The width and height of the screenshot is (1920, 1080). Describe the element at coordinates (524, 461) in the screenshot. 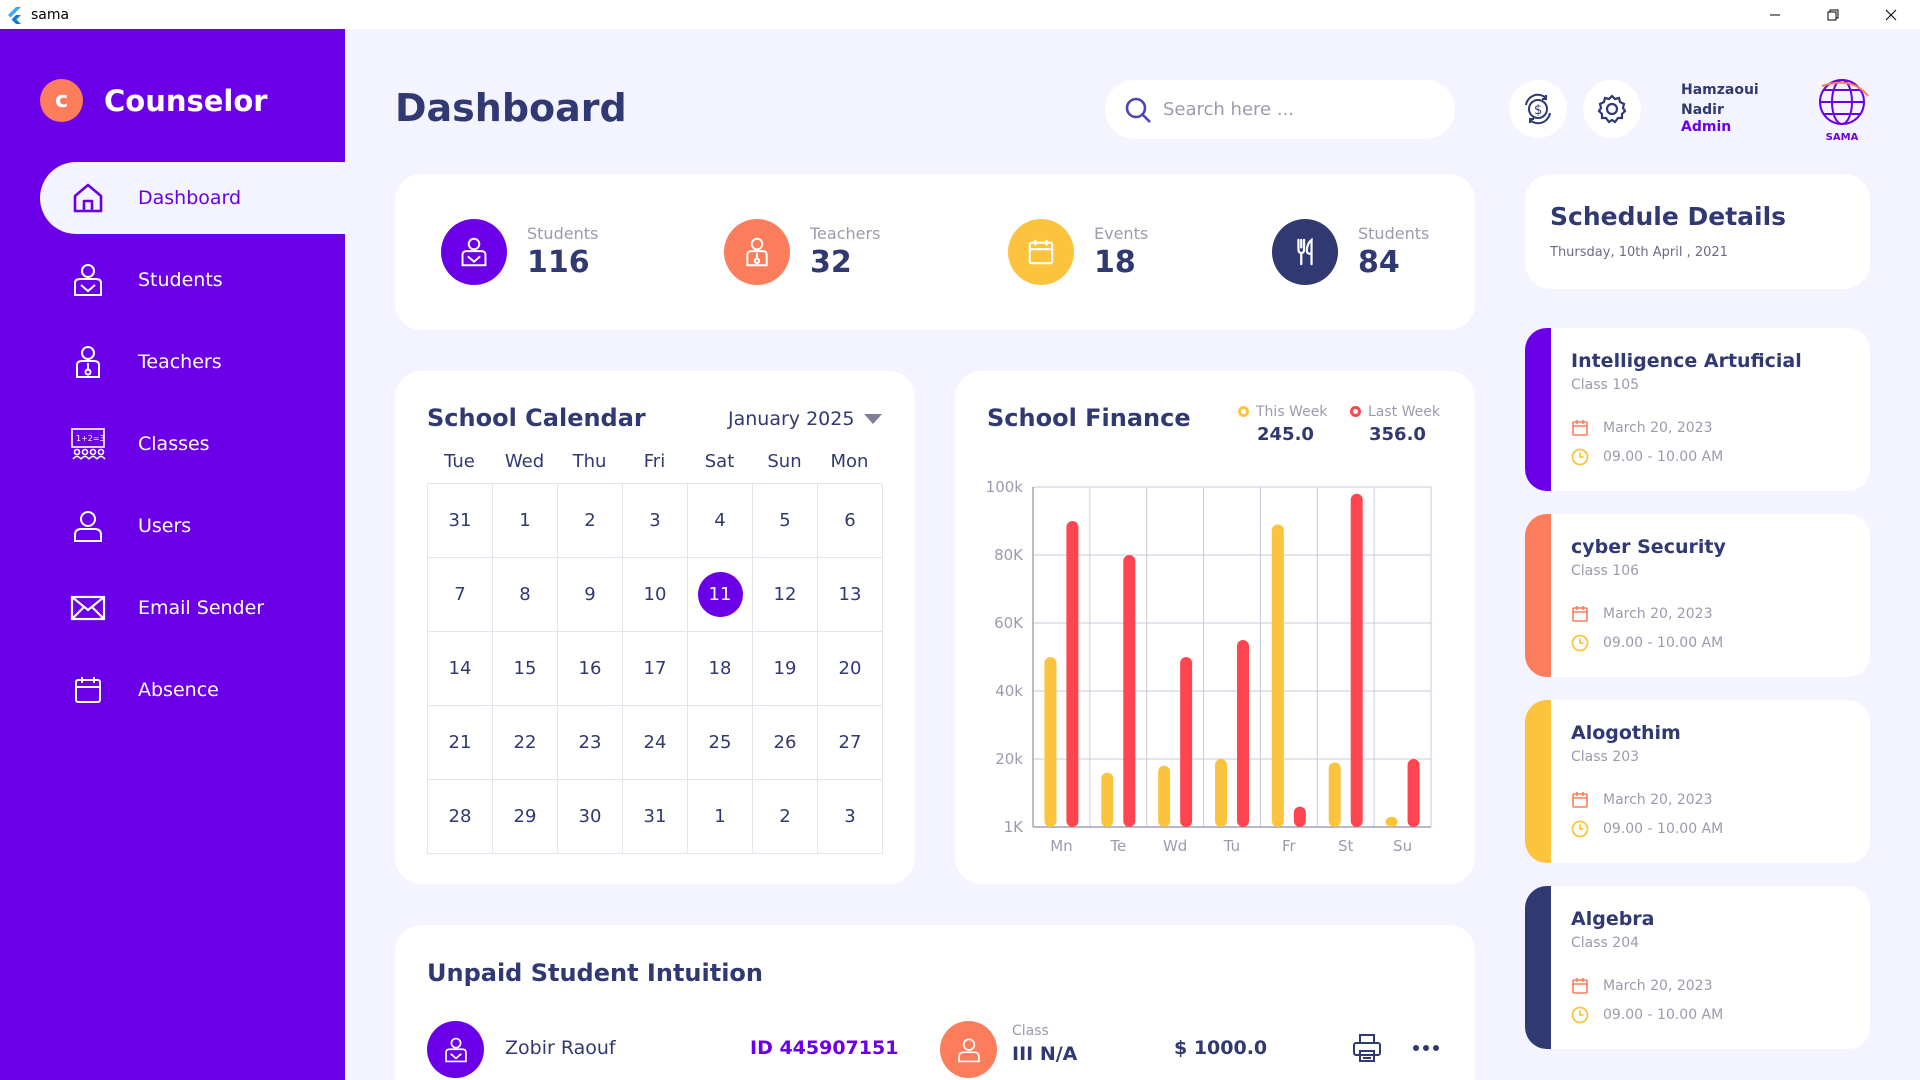

I see `weekday-label: Wed` at that location.